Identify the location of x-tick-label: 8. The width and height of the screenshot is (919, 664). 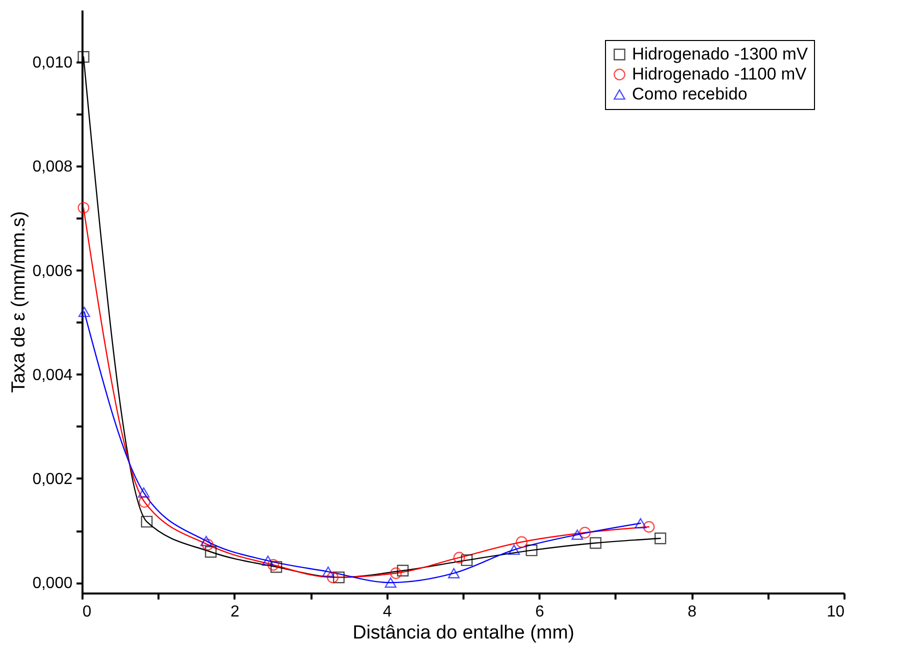
(692, 612).